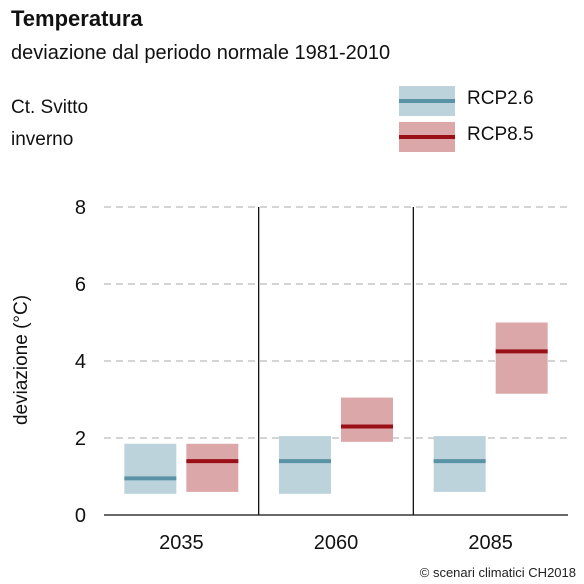  Describe the element at coordinates (80, 208) in the screenshot. I see `y-tick-label: 8` at that location.